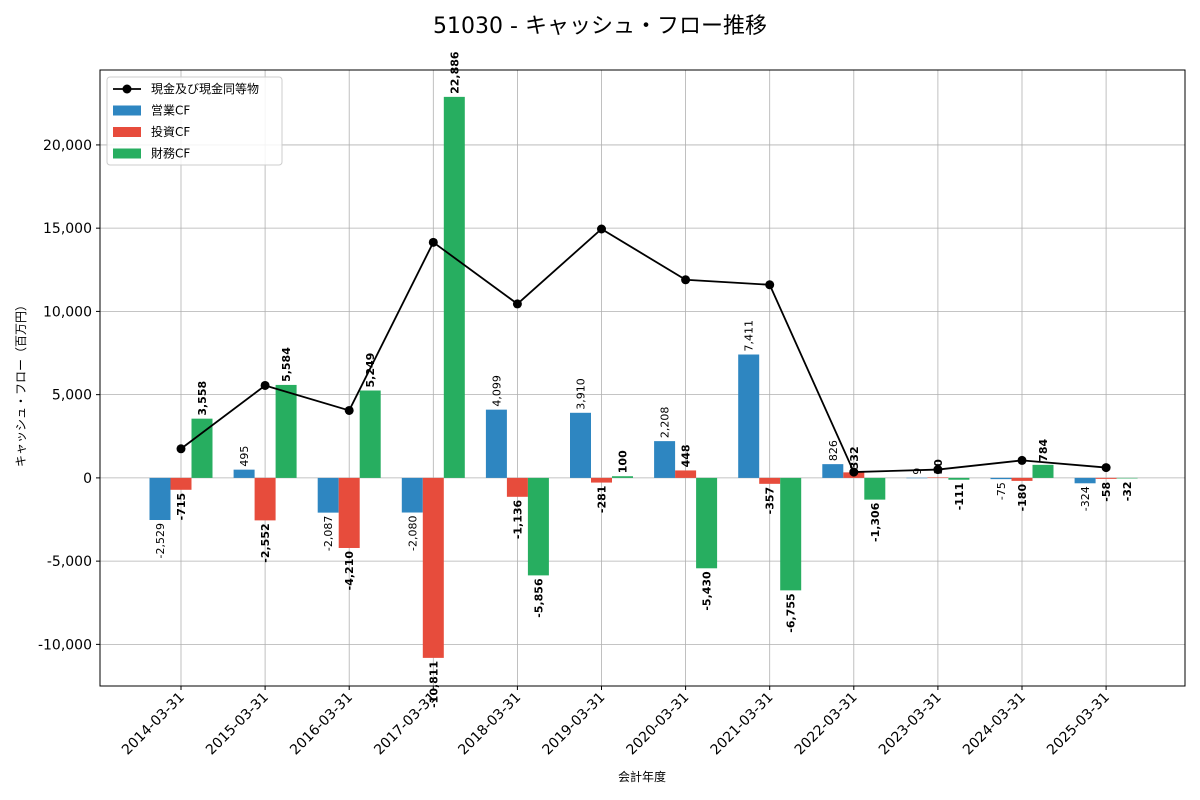  I want to click on bar-投資CF-2023-03-31, so click(938, 477).